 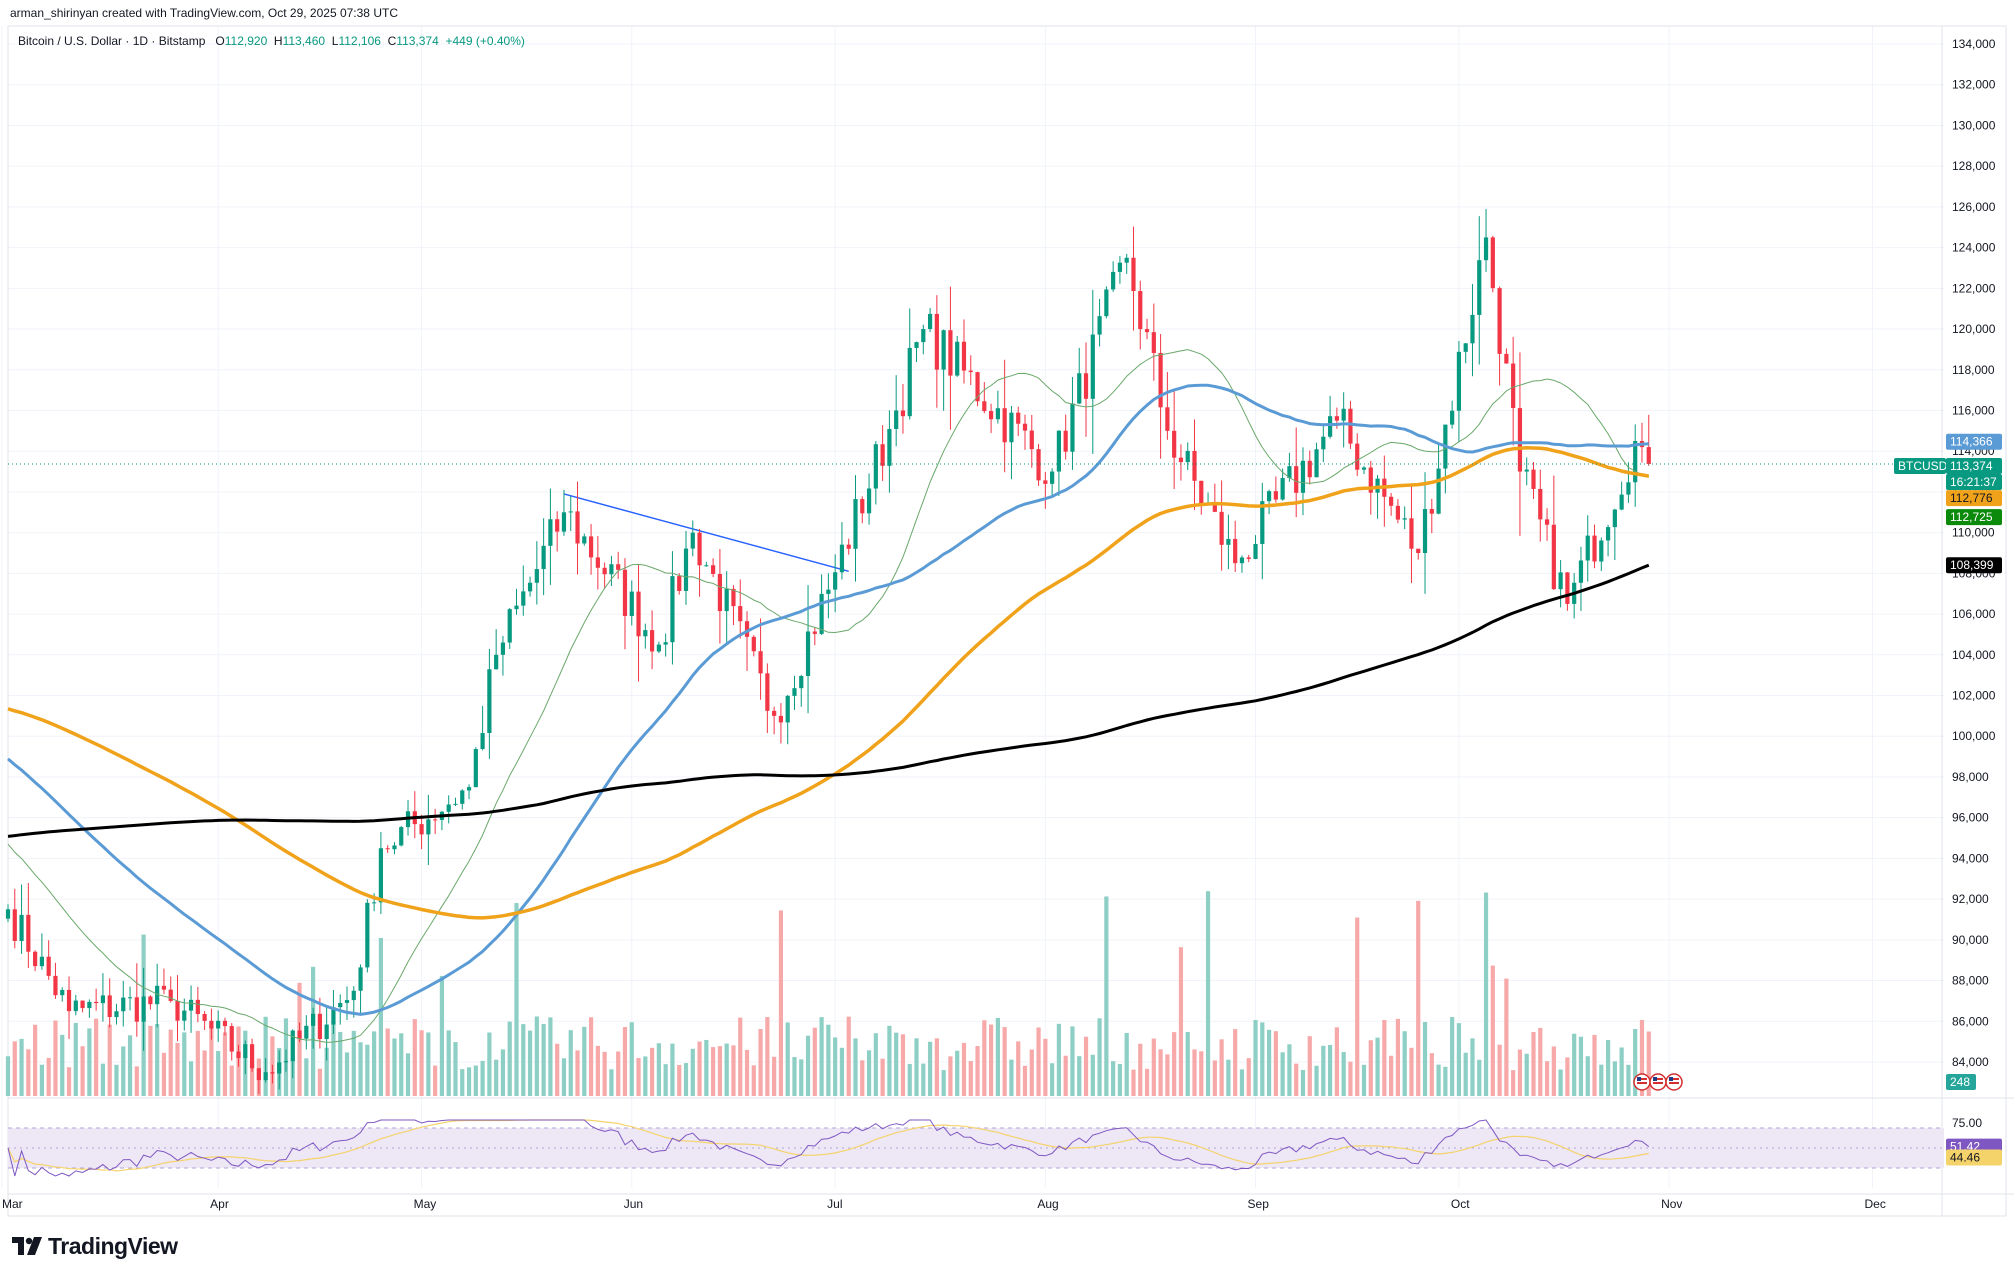 What do you see at coordinates (1655, 1079) in the screenshot?
I see `flag-canton` at bounding box center [1655, 1079].